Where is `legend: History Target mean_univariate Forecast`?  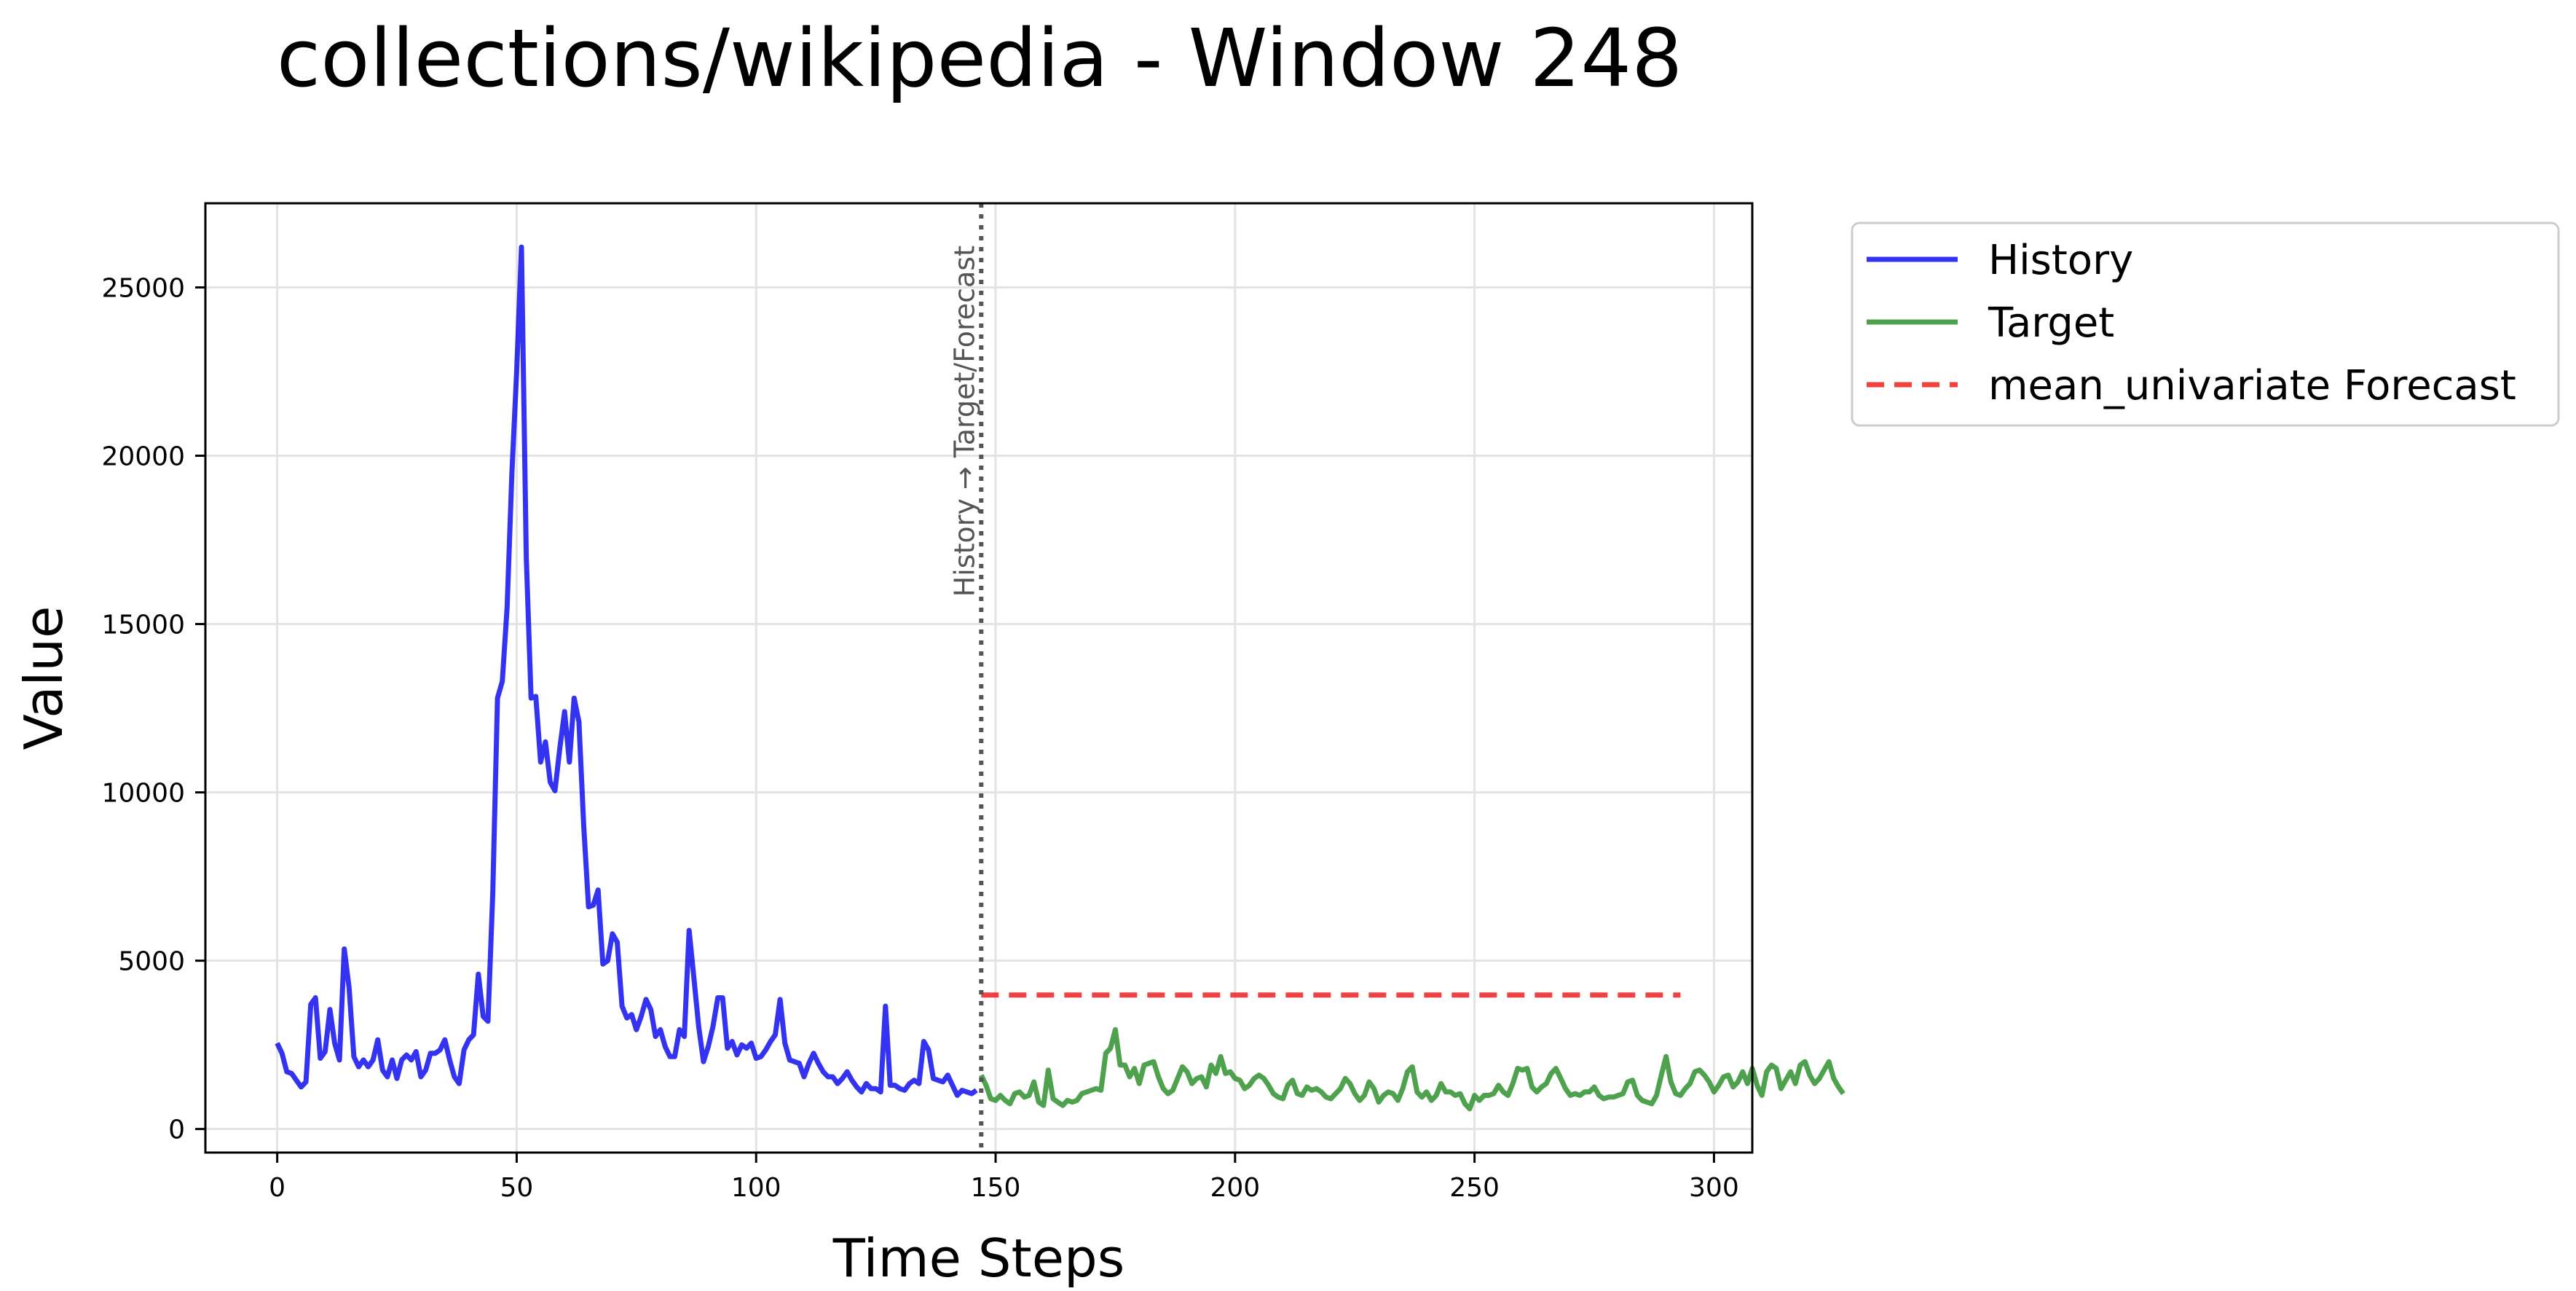 legend: History Target mean_univariate Forecast is located at coordinates (2205, 324).